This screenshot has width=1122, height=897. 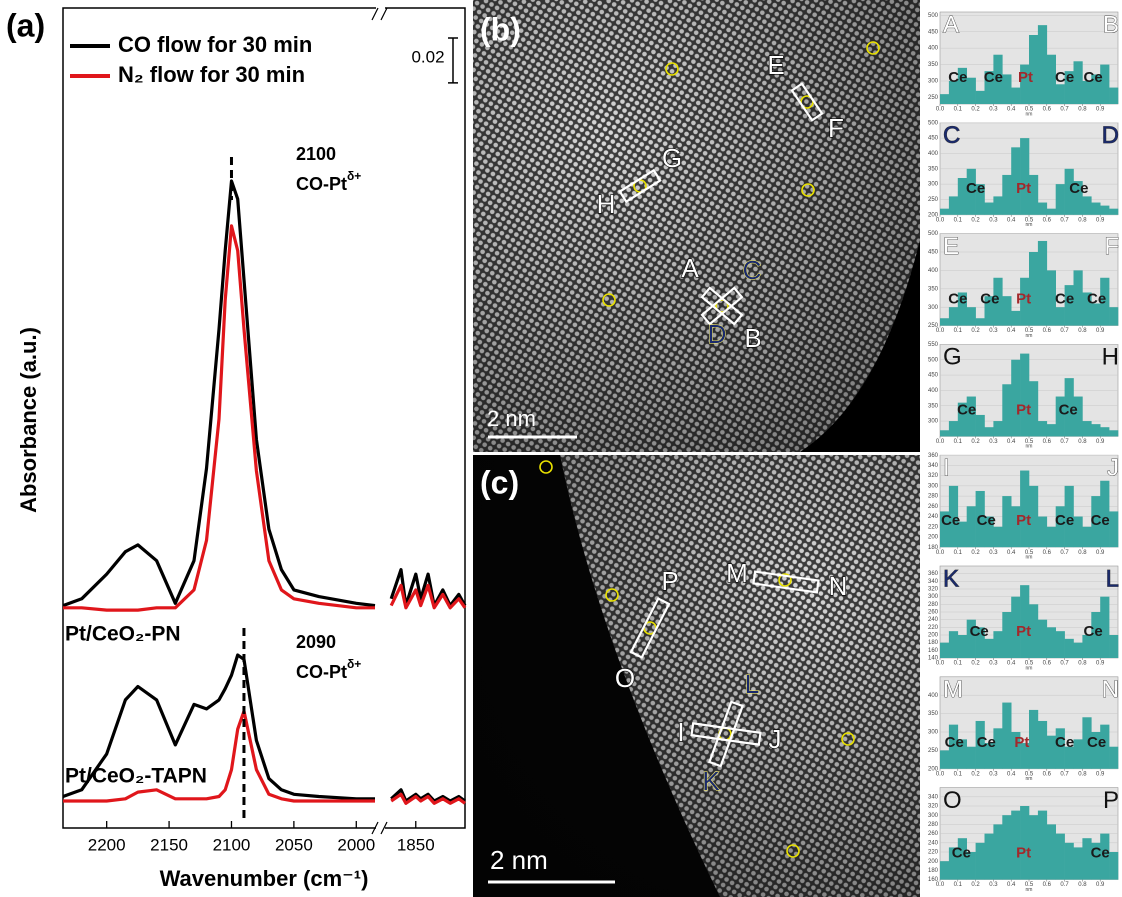 I want to click on x-tick-label: 2150, so click(x=169, y=844).